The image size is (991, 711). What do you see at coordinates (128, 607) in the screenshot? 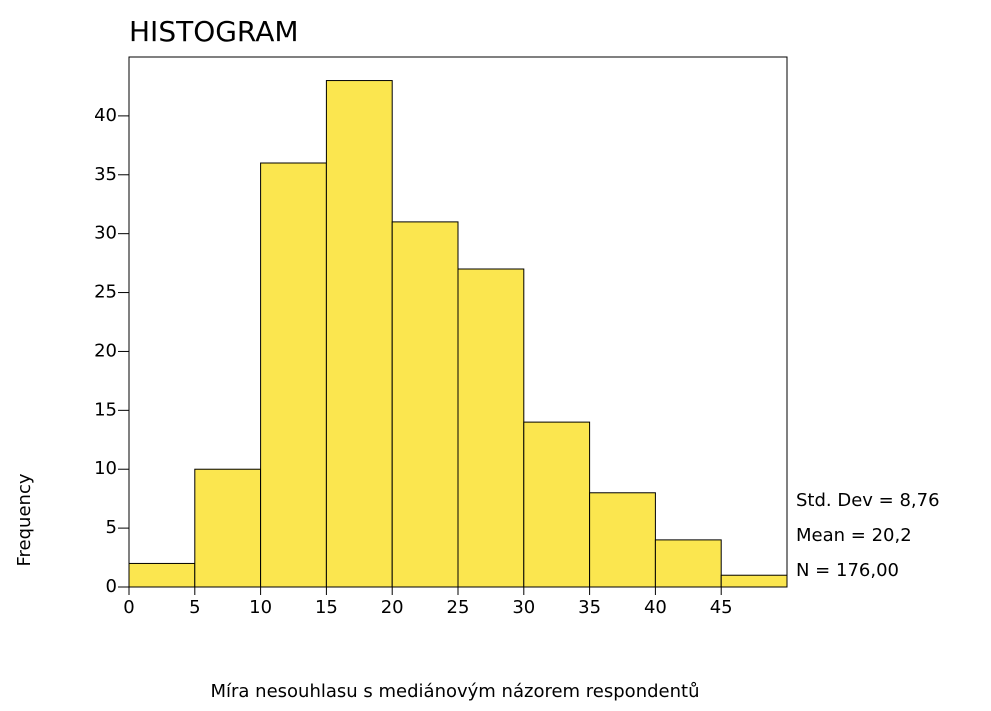
I see `x-tick-label: 0` at bounding box center [128, 607].